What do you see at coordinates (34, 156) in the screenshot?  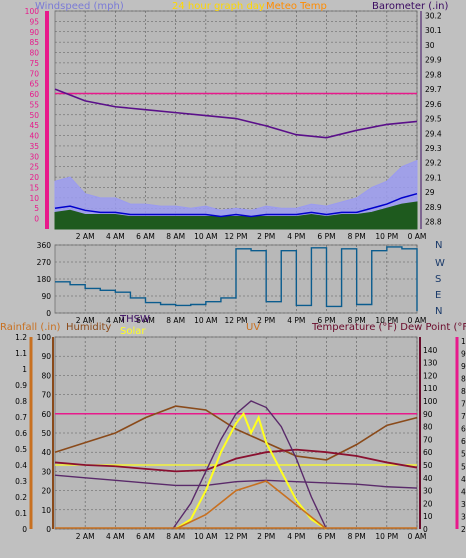 I see `windspeed-tick-label: 30` at bounding box center [34, 156].